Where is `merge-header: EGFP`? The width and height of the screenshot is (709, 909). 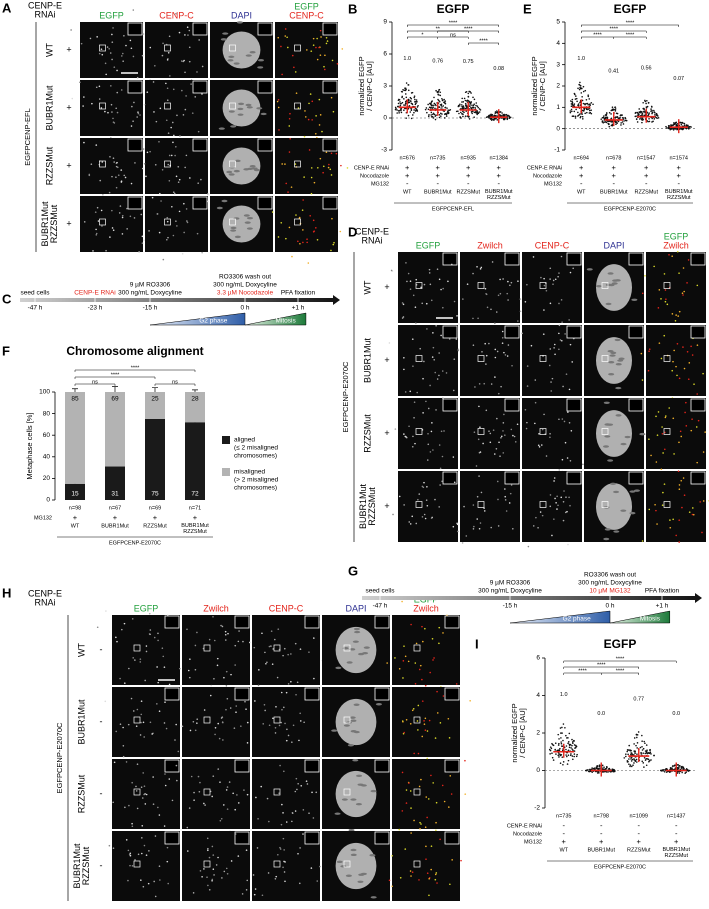 merge-header: EGFP is located at coordinates (676, 236).